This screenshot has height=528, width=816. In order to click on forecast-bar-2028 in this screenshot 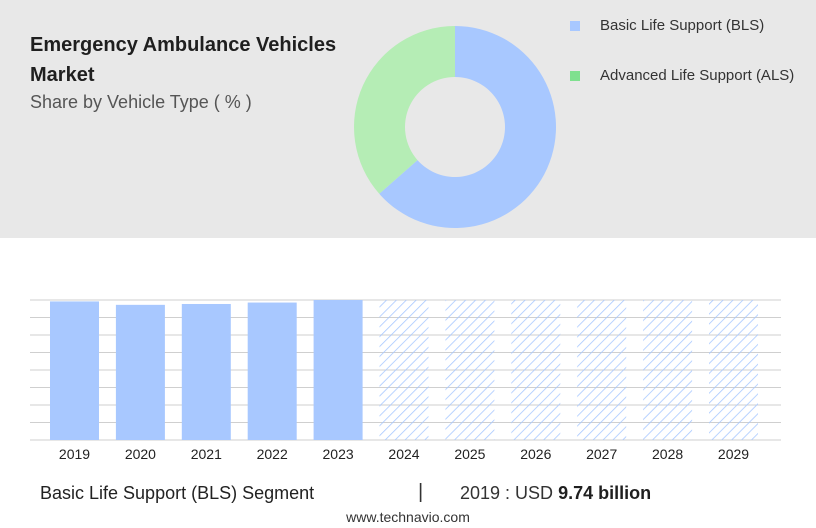, I will do `click(668, 370)`.